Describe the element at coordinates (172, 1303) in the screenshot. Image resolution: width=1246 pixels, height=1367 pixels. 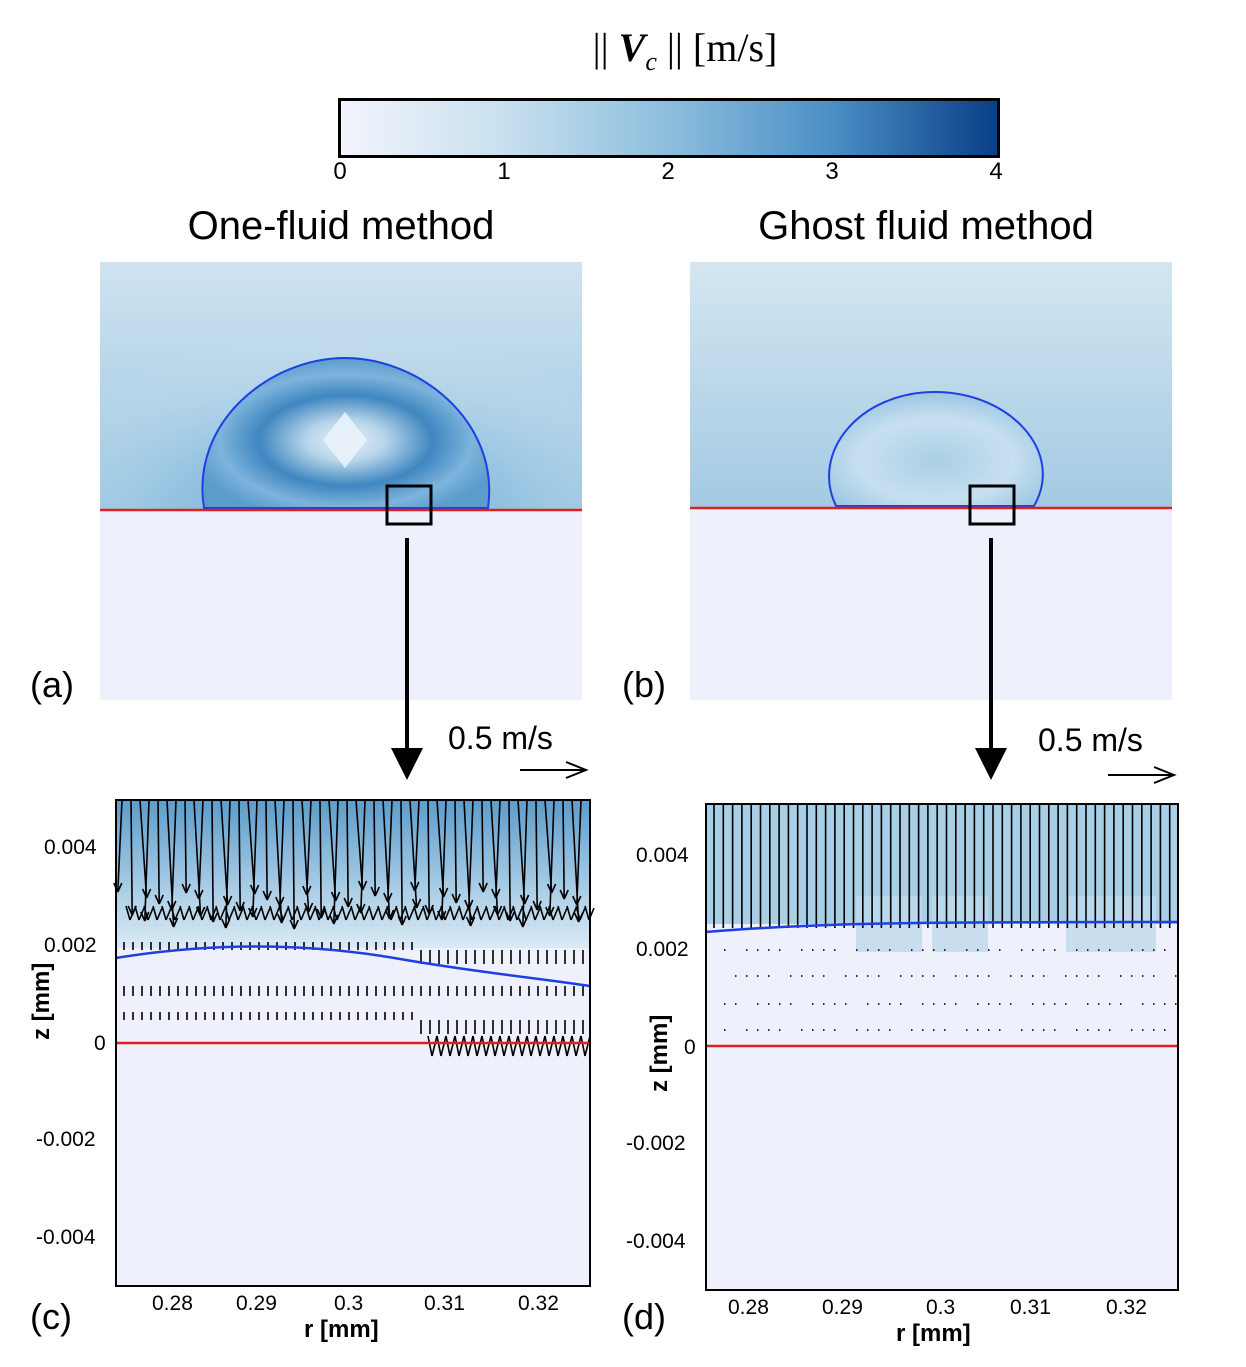
I see `c-xtick-0: 0.28` at that location.